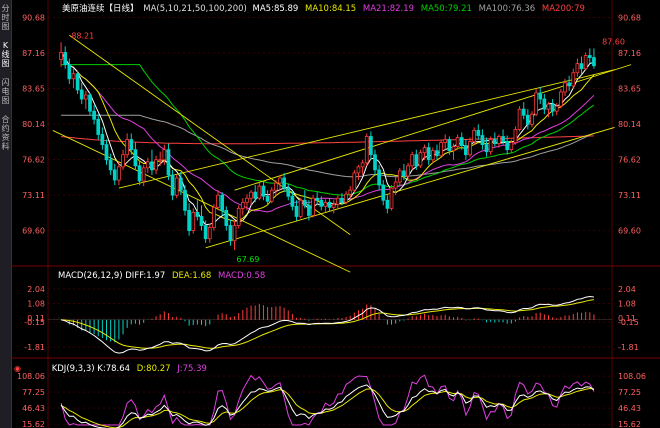  What do you see at coordinates (331, 9) in the screenshot?
I see `ma10-value: MA10:84.15` at bounding box center [331, 9].